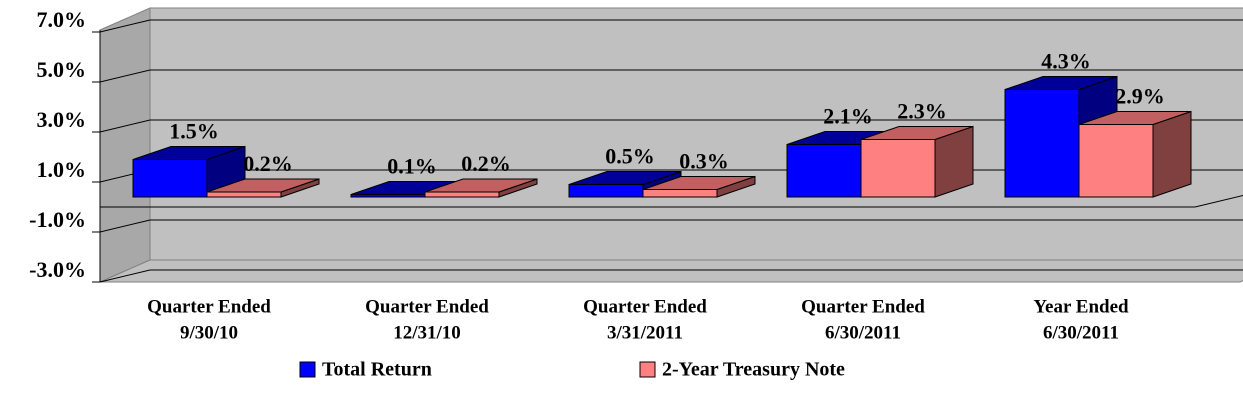 This screenshot has width=1243, height=415. I want to click on x-tick-label: Year Ended, so click(1081, 306).